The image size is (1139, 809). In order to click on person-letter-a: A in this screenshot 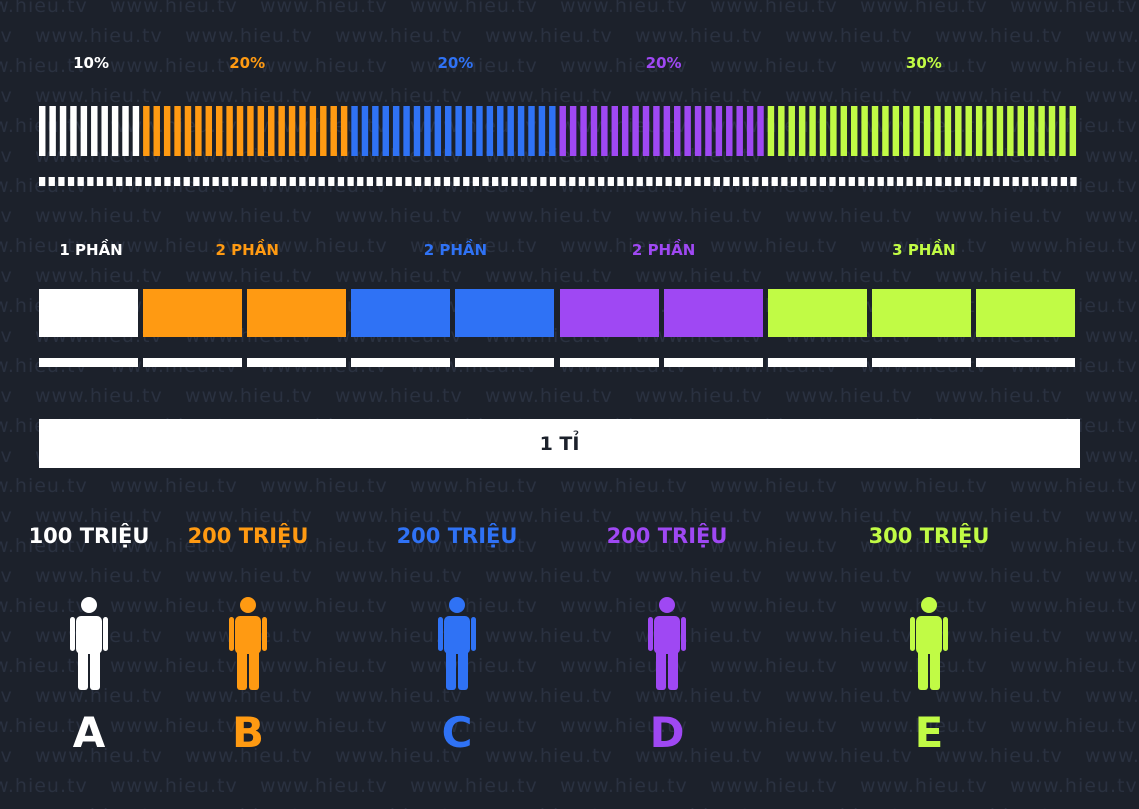, I will do `click(89, 732)`.